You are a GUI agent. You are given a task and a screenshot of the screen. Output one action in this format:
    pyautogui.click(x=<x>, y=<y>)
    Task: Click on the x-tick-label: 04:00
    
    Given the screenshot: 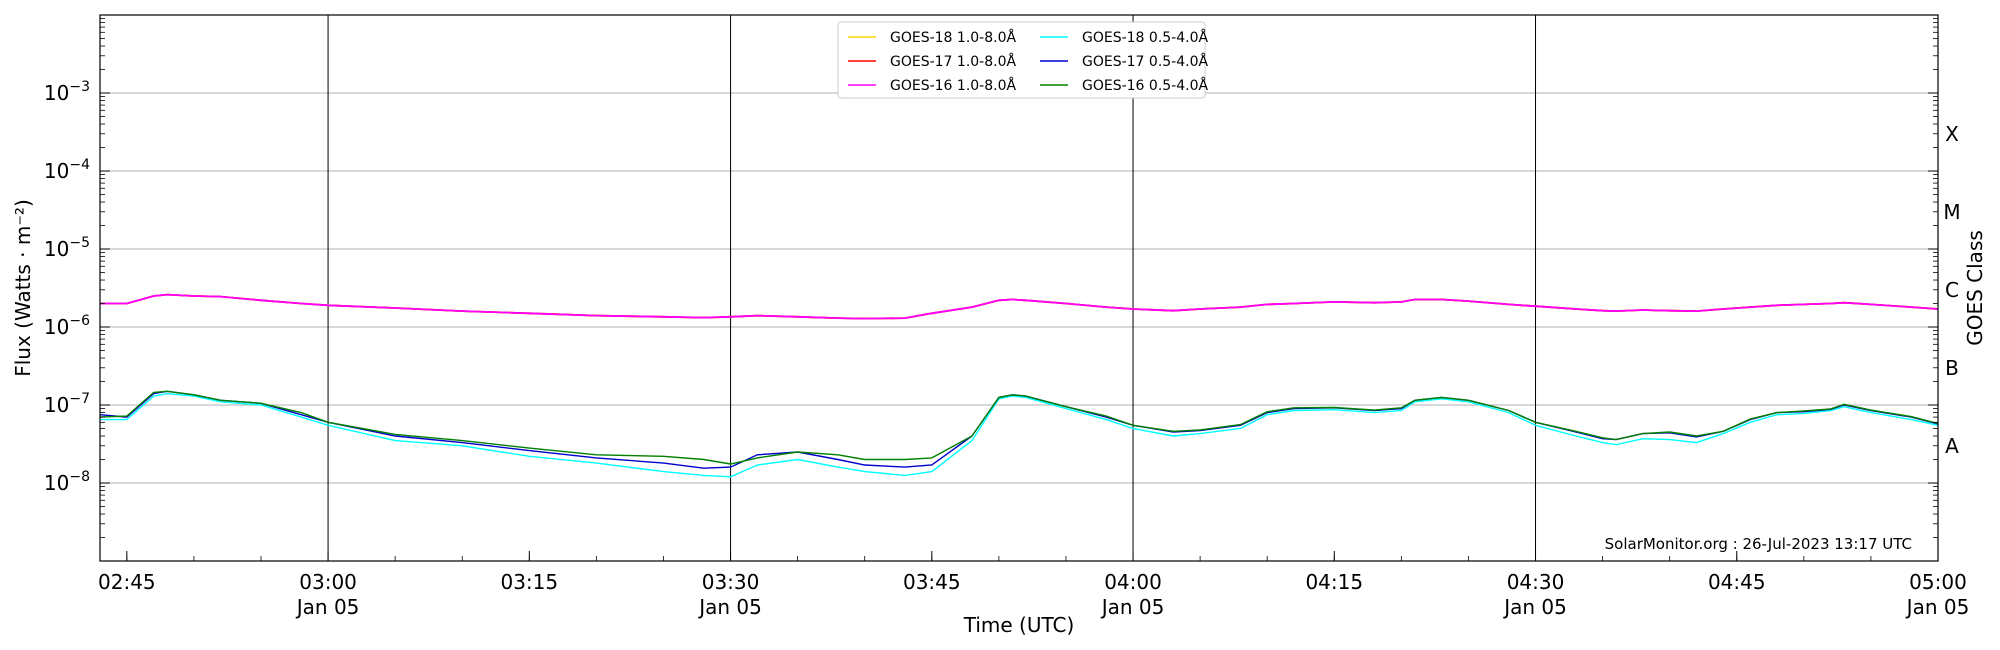 What is the action you would take?
    pyautogui.click(x=1133, y=582)
    